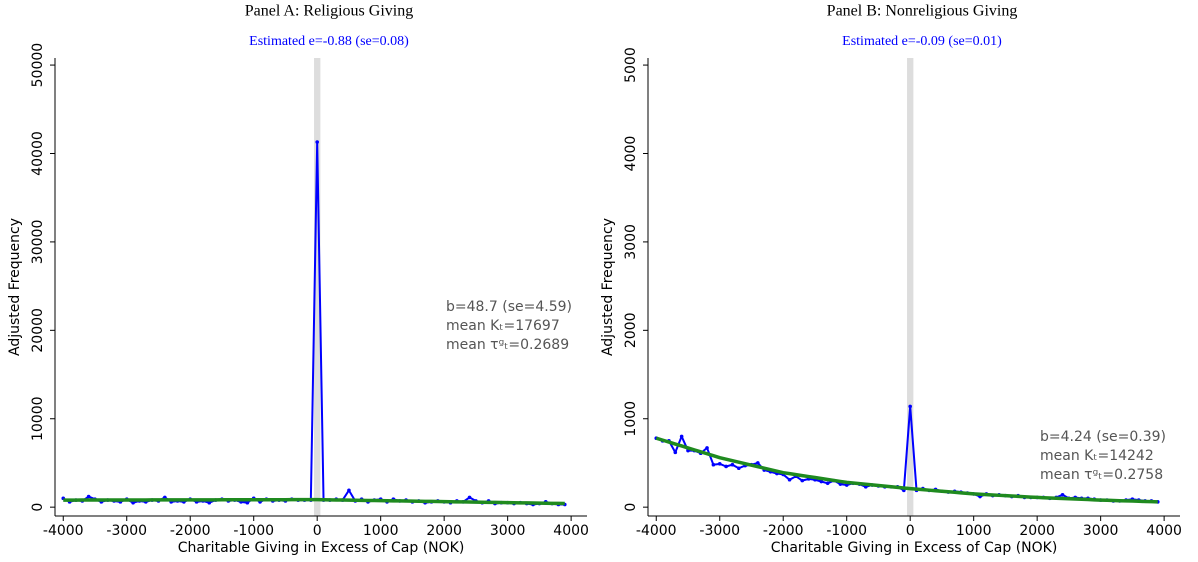 This screenshot has height=562, width=1198. What do you see at coordinates (1103, 437) in the screenshot?
I see `annotation: b=4.24 (se=0.39)` at bounding box center [1103, 437].